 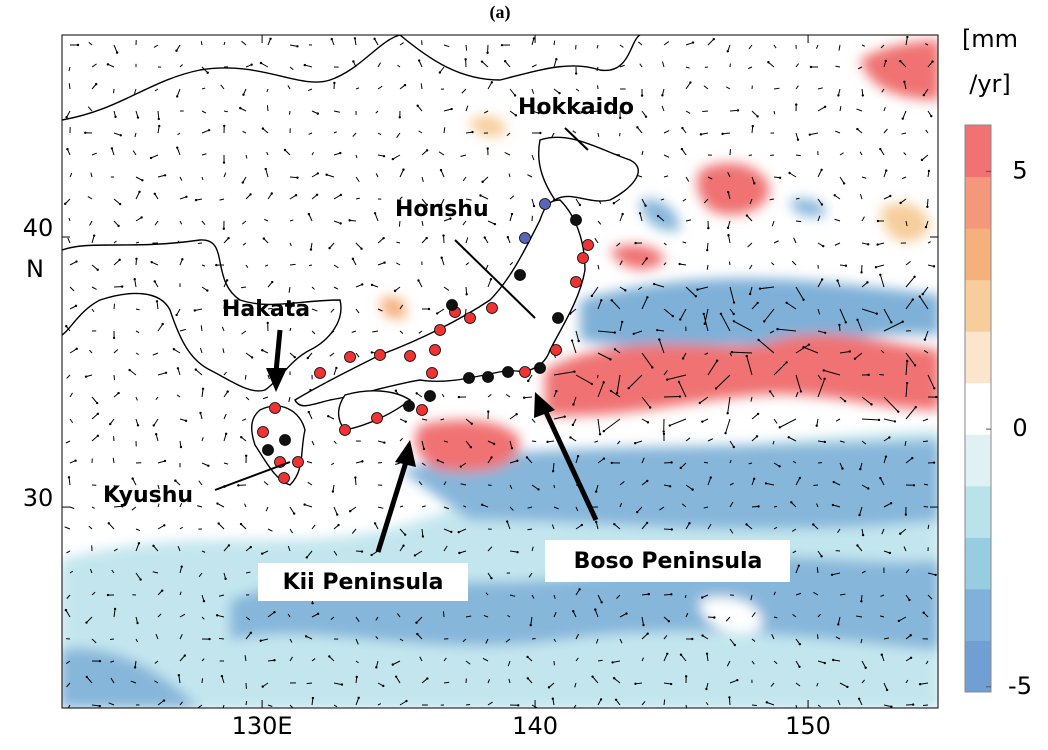 I want to click on colorbar-tick-label: 0, so click(x=1019, y=428).